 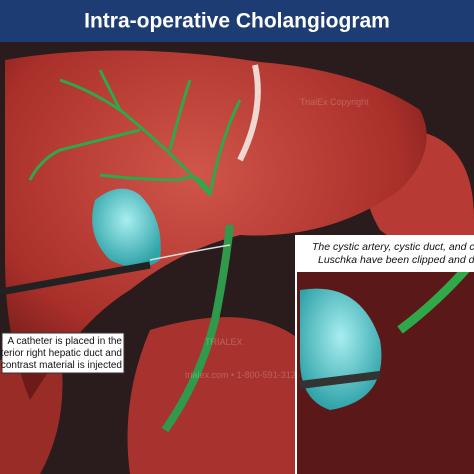 I want to click on inset-text: The cystic artery, cystic duct, and c, so click(x=393, y=247).